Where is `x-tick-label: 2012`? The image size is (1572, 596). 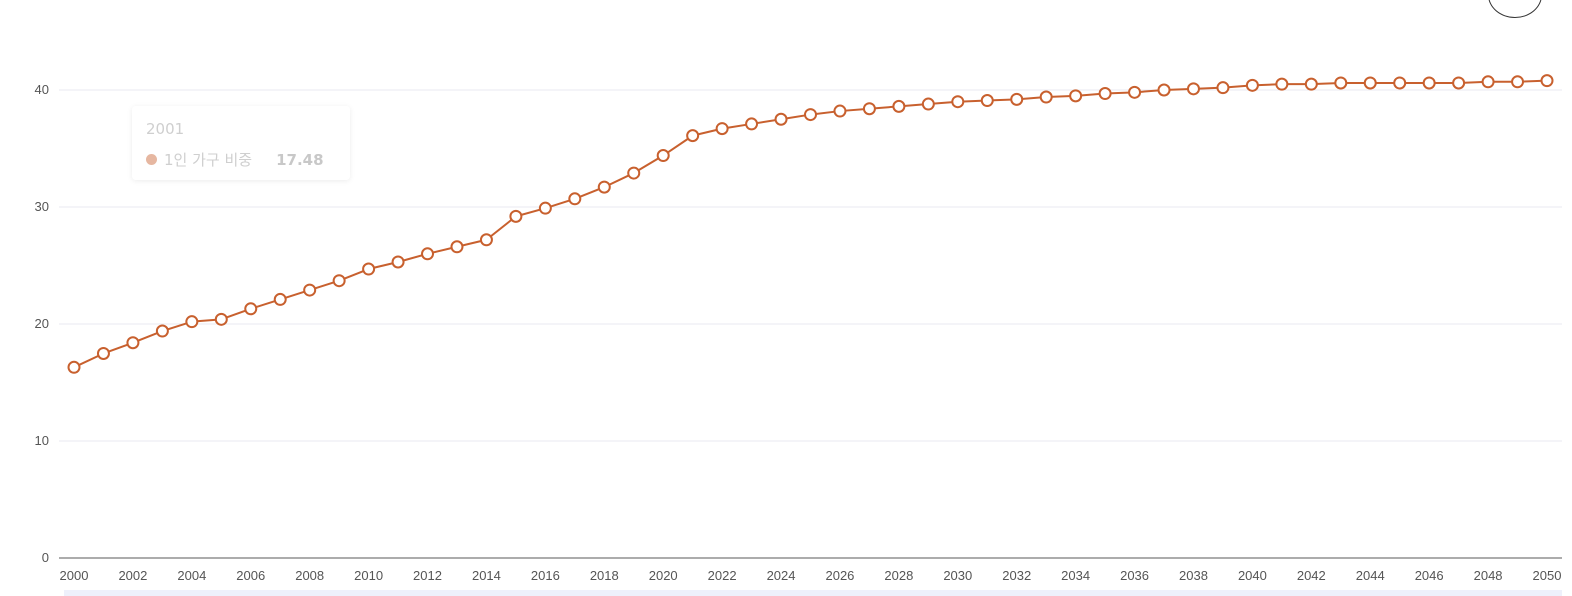 x-tick-label: 2012 is located at coordinates (427, 575).